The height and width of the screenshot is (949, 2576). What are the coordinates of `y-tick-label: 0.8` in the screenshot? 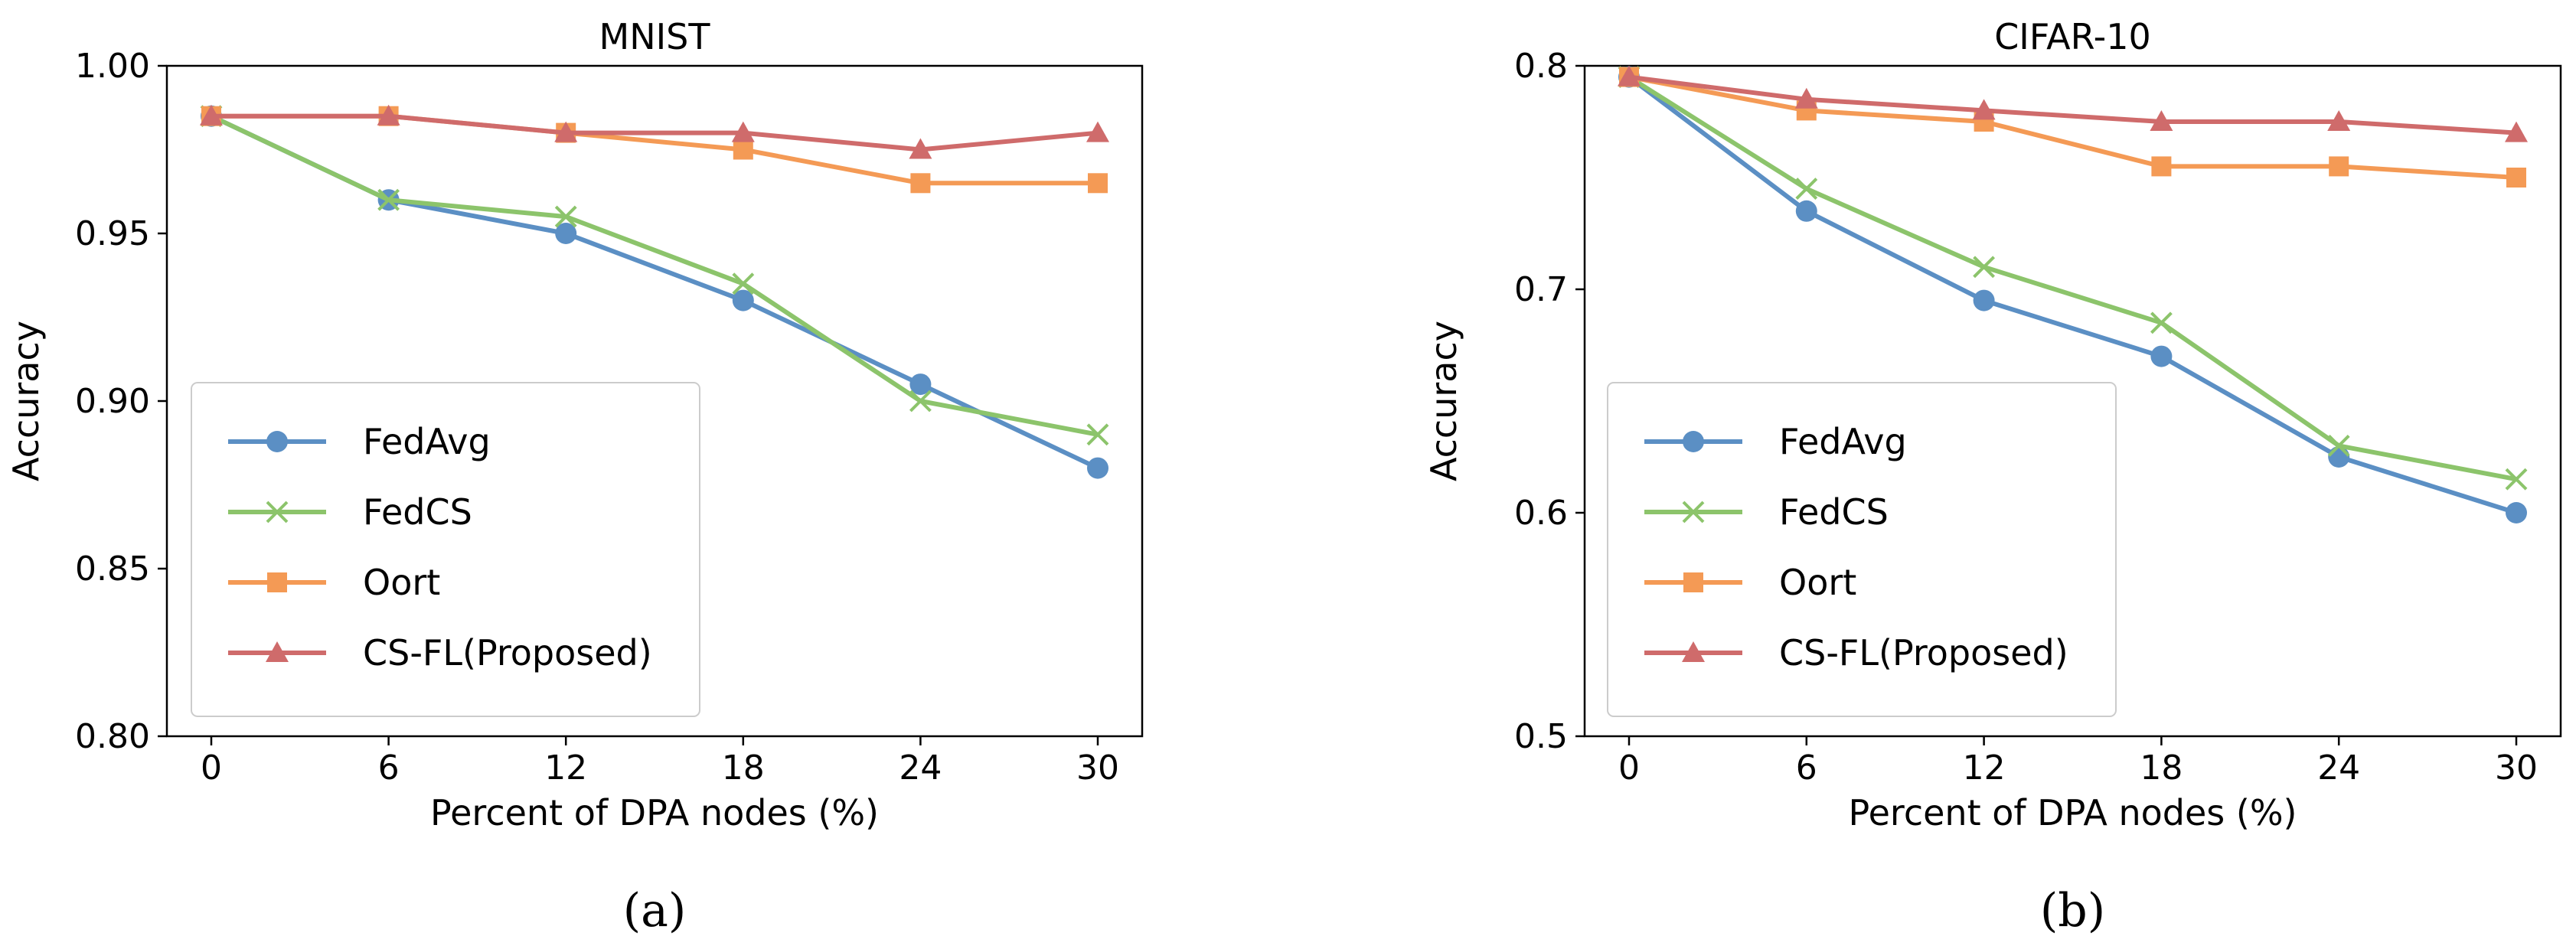 It's located at (1541, 66).